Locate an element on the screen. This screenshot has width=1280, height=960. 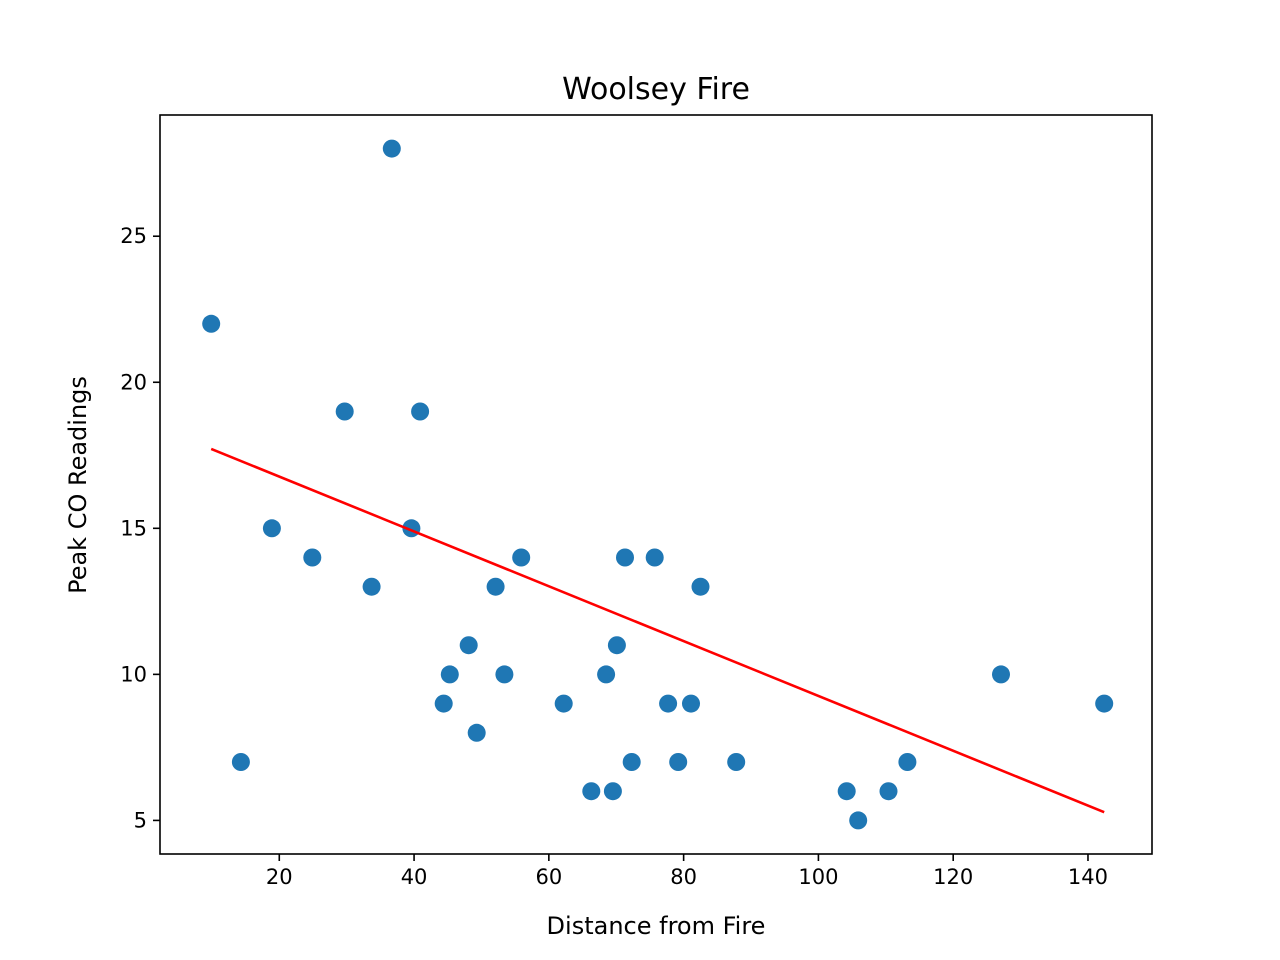
x-axis: 20 40 60 80 100 120 140 is located at coordinates (687, 871).